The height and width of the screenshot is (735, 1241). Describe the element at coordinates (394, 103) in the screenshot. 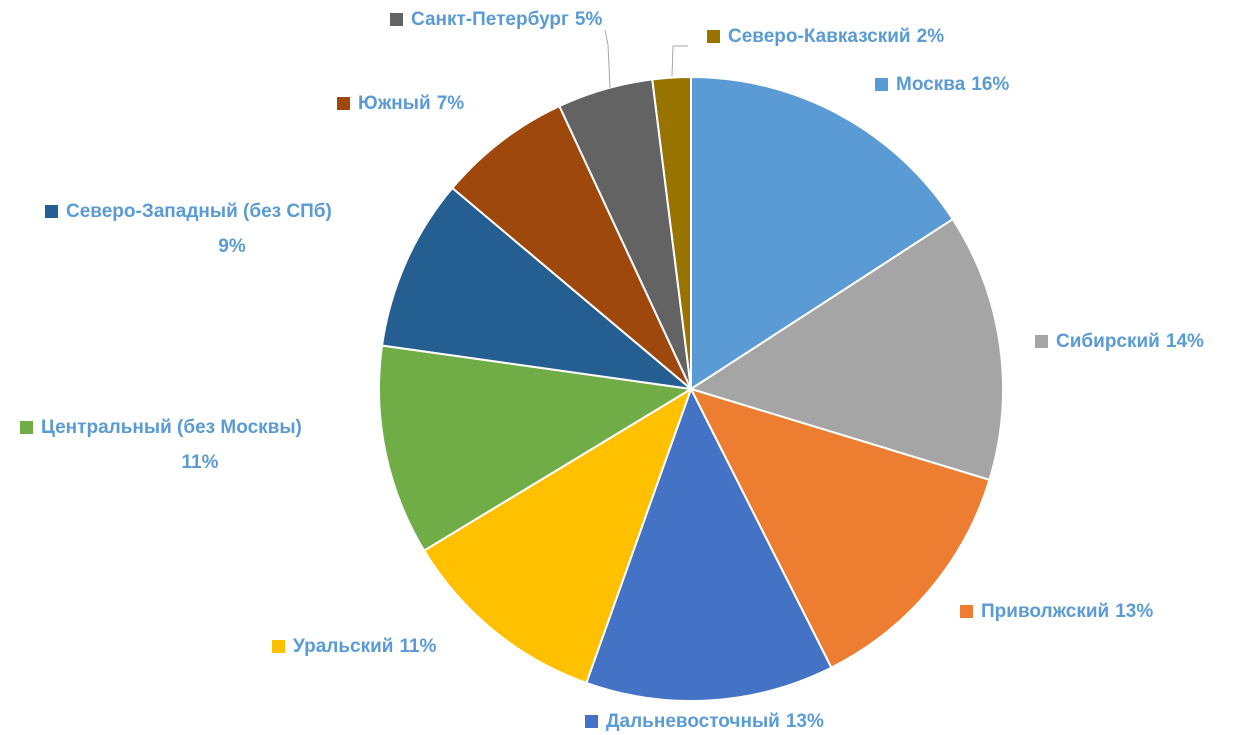

I see `category-name: Южный` at that location.